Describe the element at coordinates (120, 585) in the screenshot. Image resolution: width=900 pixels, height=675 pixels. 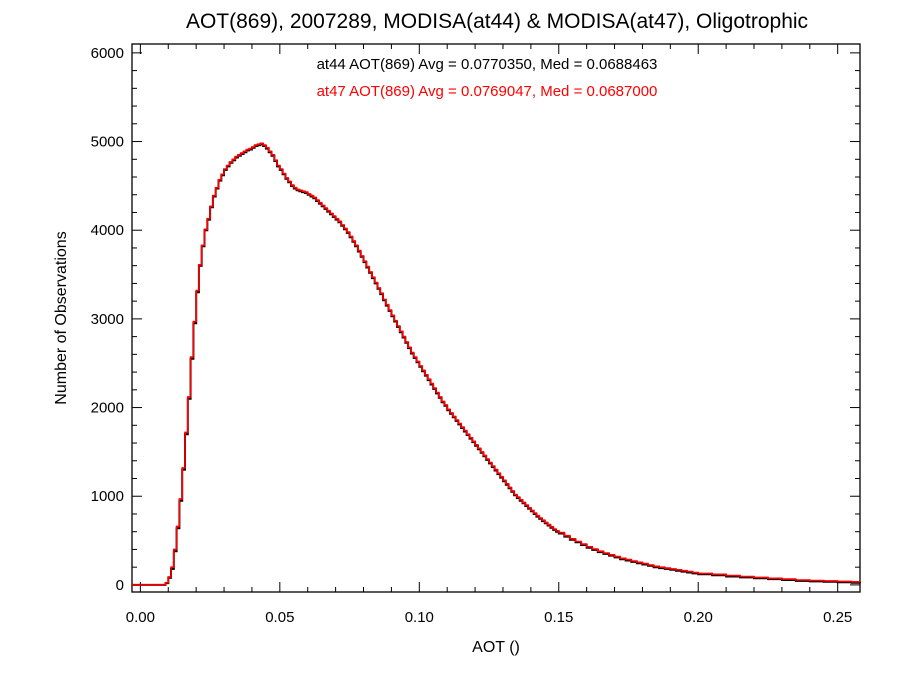
I see `y-tick-label: 0` at that location.